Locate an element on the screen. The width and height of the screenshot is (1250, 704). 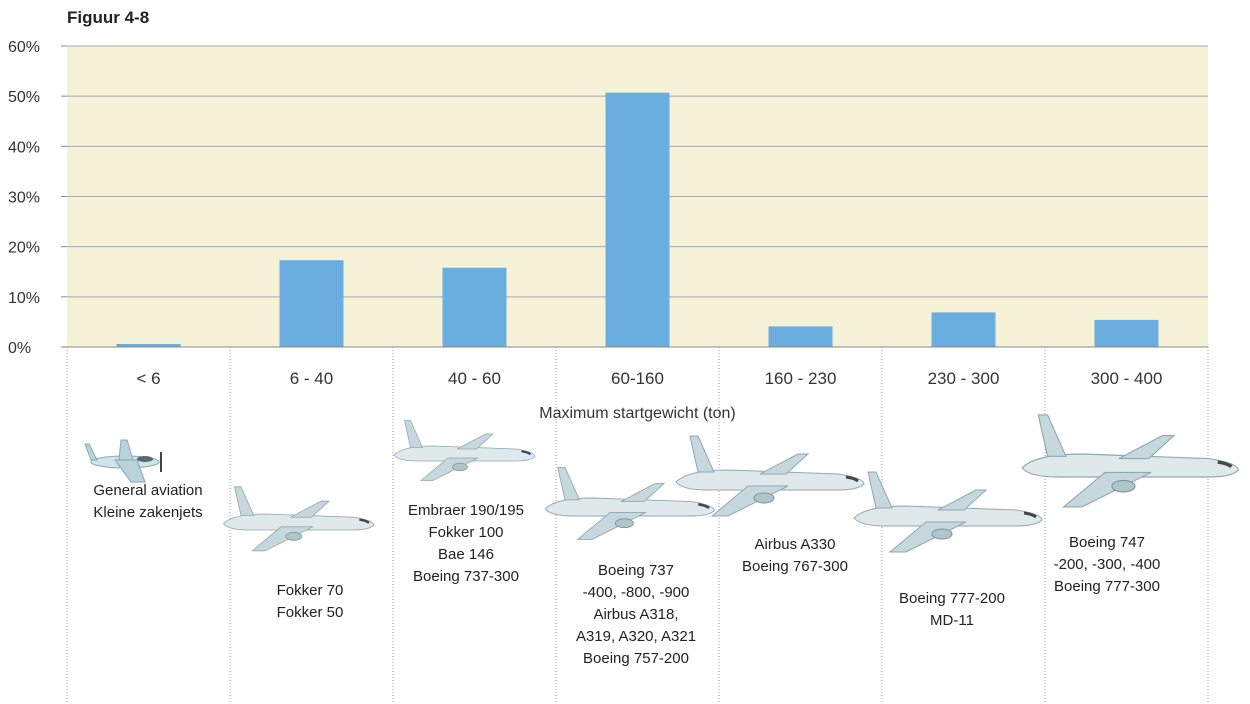
aircraft-description-line: Boeing 747 is located at coordinates (1107, 542).